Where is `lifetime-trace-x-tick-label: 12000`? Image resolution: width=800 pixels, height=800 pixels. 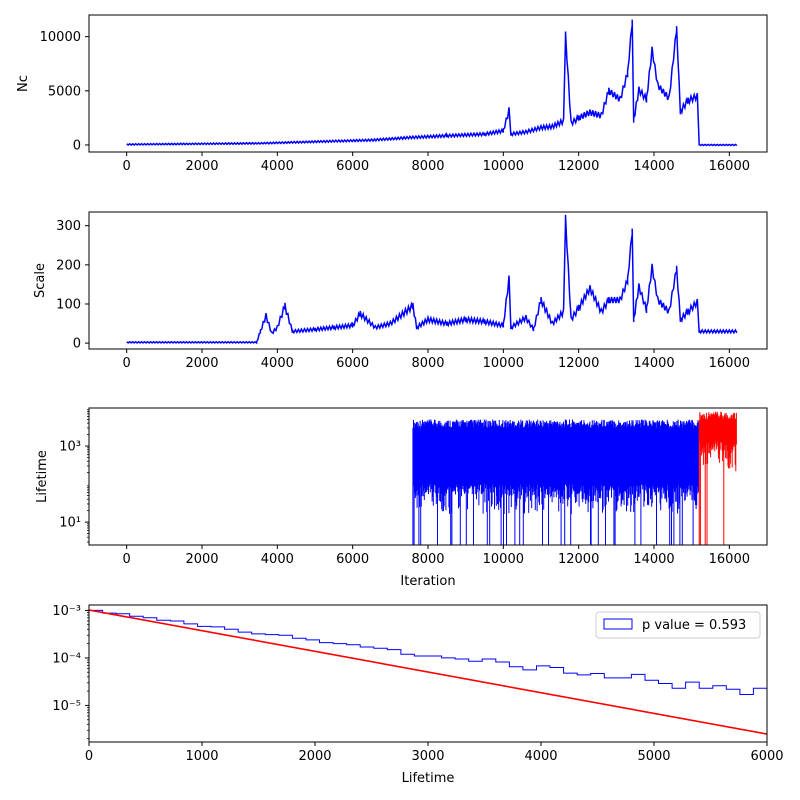 lifetime-trace-x-tick-label: 12000 is located at coordinates (578, 559).